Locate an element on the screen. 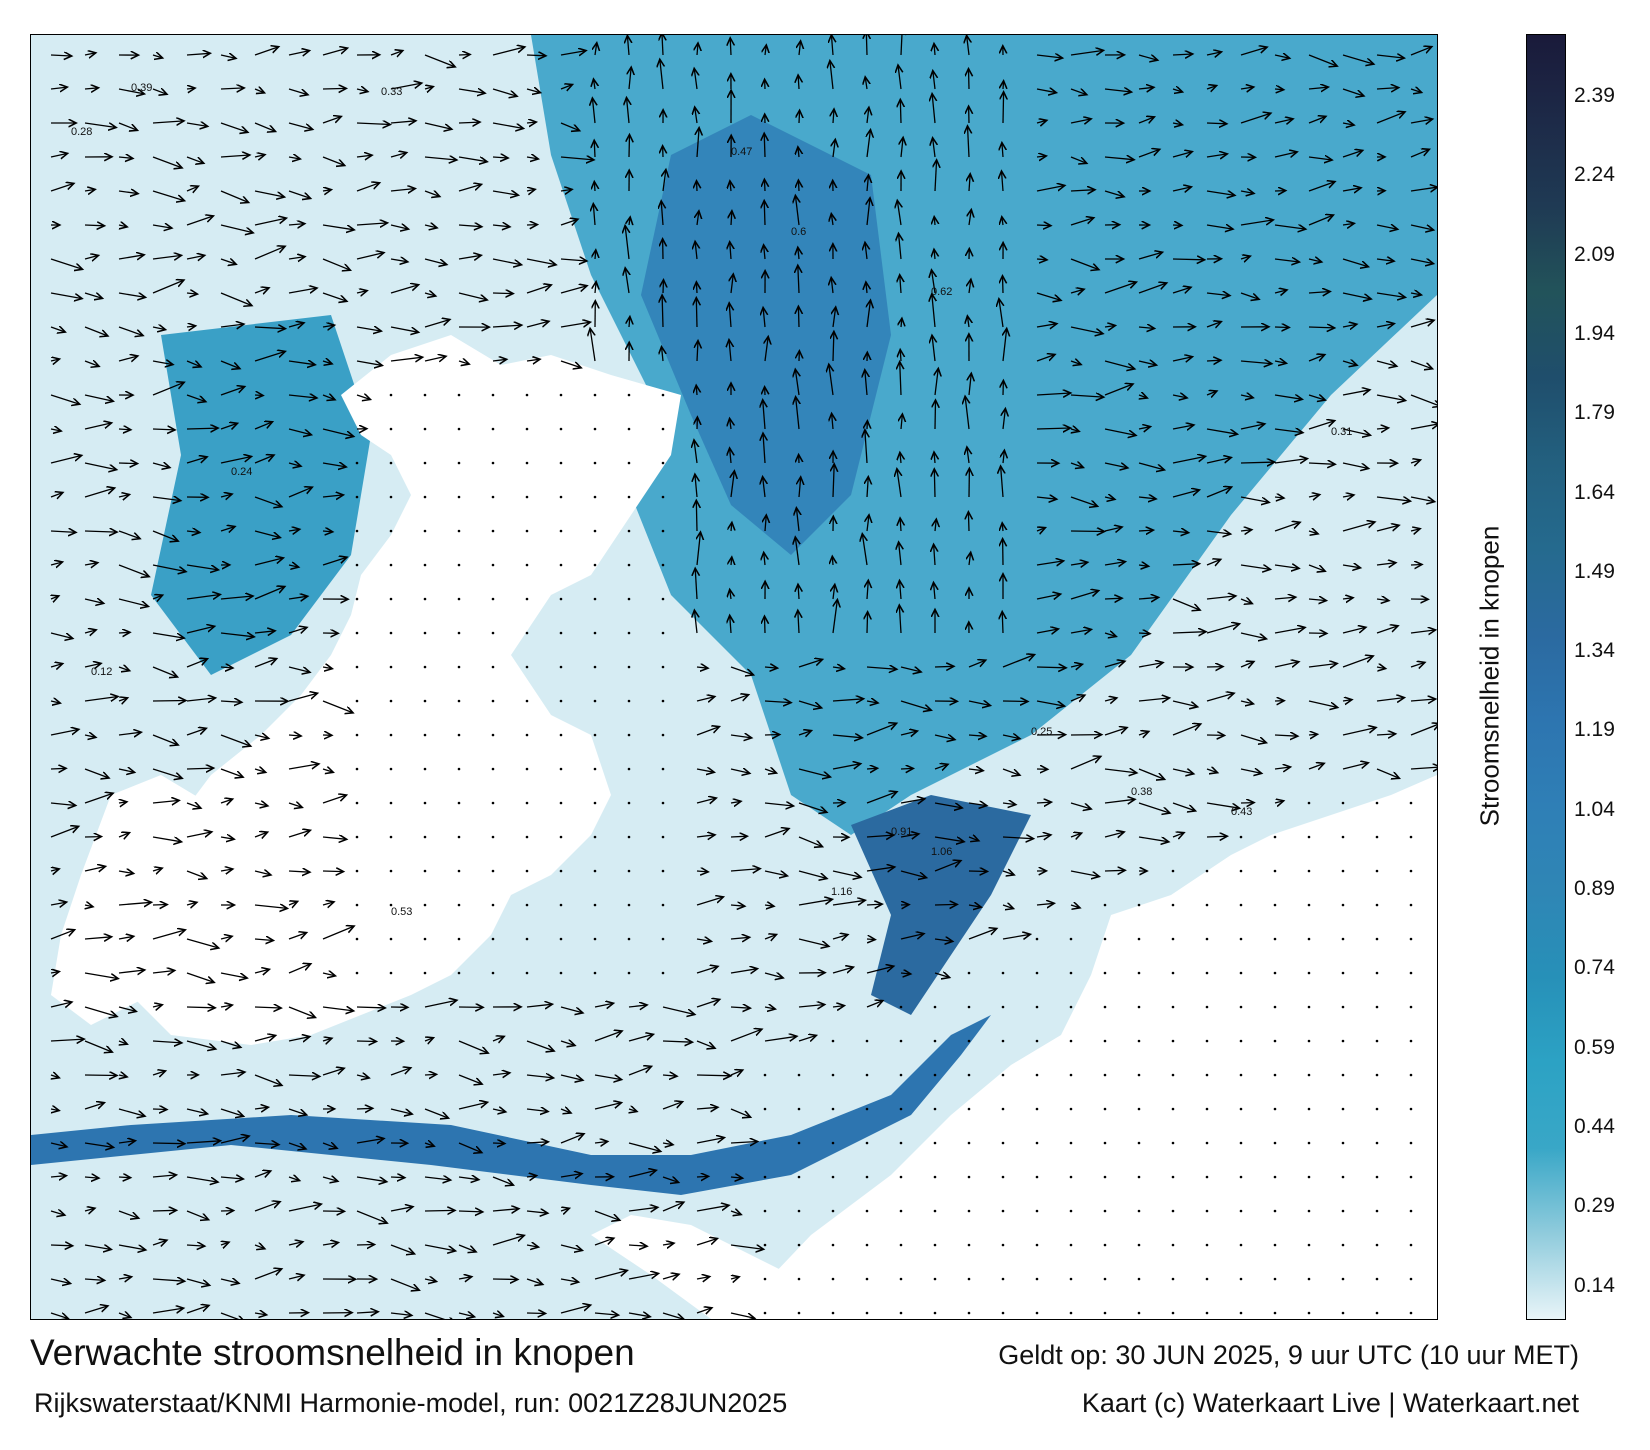  speed-label: 0.33 is located at coordinates (391, 92).